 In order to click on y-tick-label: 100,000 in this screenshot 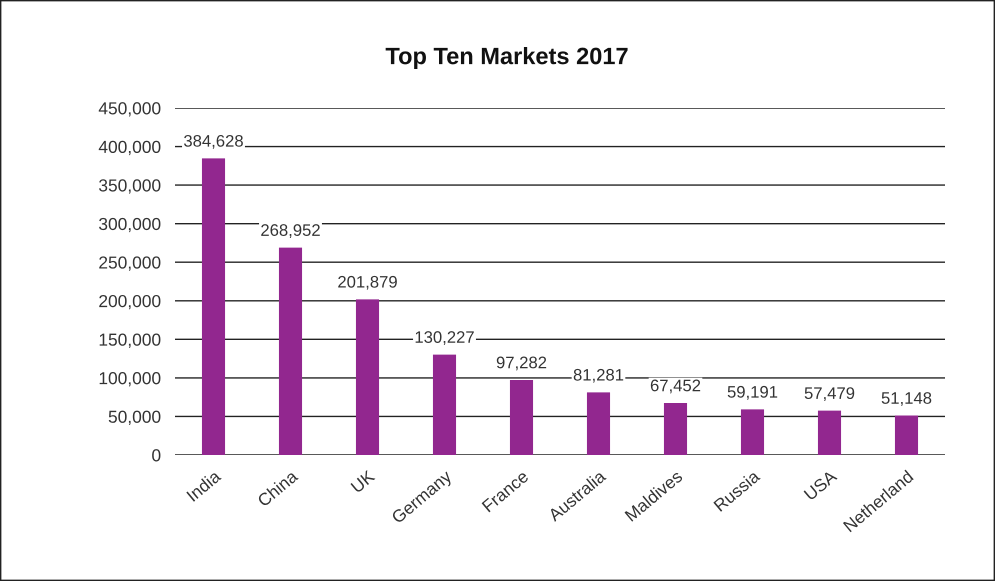, I will do `click(130, 379)`.